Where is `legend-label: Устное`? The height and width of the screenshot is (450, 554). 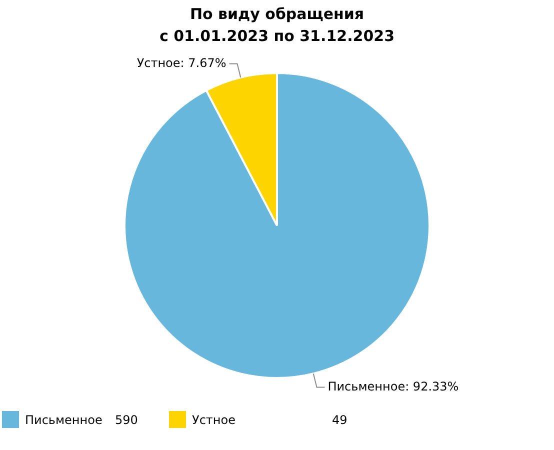 legend-label: Устное is located at coordinates (214, 419).